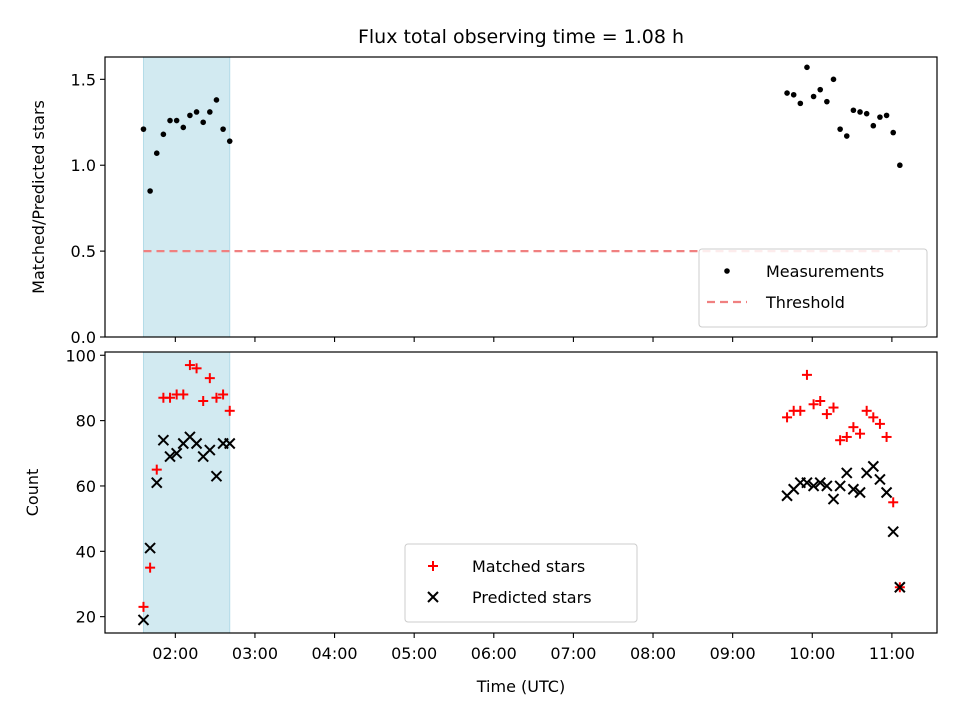  I want to click on y-tick-label: 20, so click(86, 617).